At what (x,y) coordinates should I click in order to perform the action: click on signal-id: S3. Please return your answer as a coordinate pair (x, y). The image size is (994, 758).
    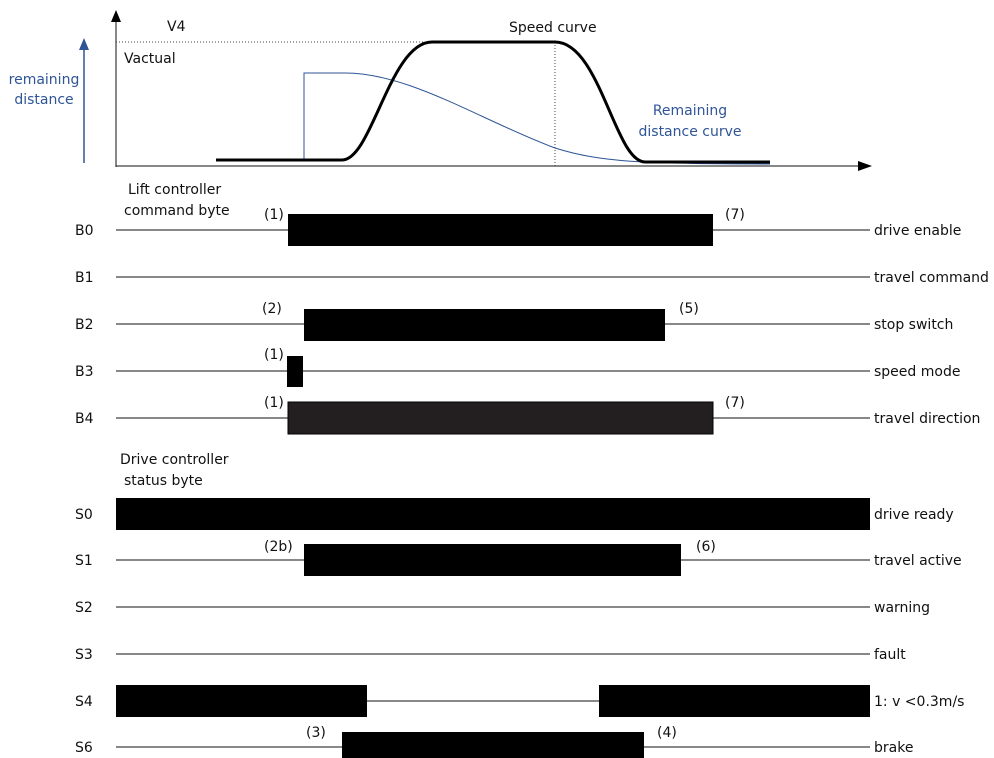
    Looking at the image, I should click on (84, 655).